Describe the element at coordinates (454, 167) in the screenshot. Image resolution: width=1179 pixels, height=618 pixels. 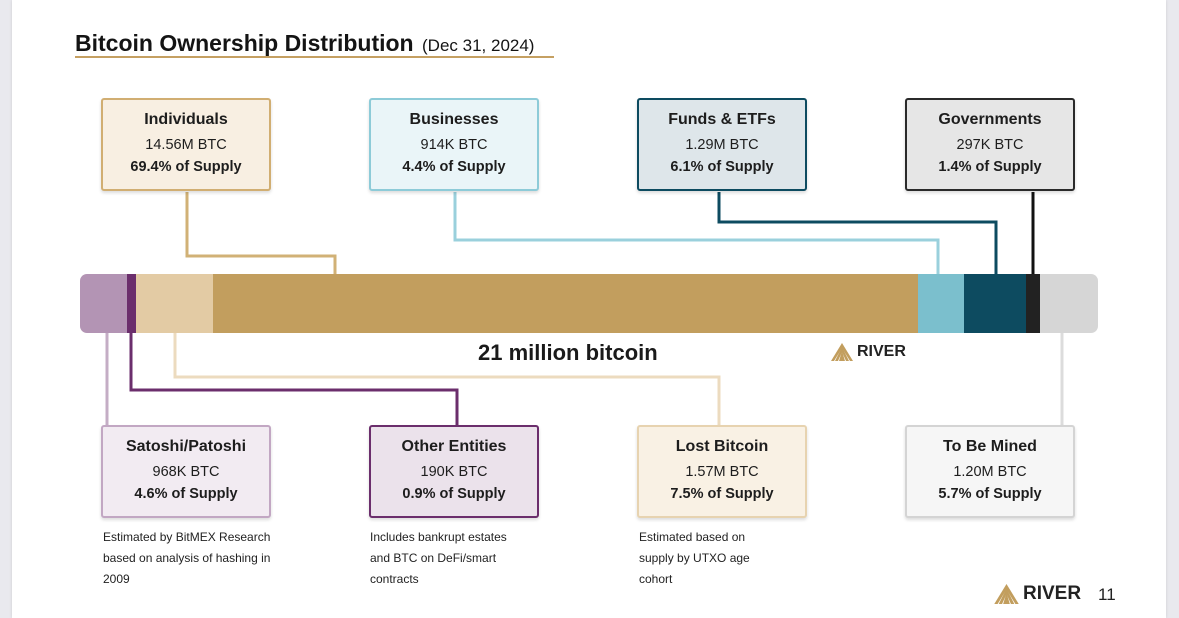
I see `box-supply-percent: 4.4% of Supply` at that location.